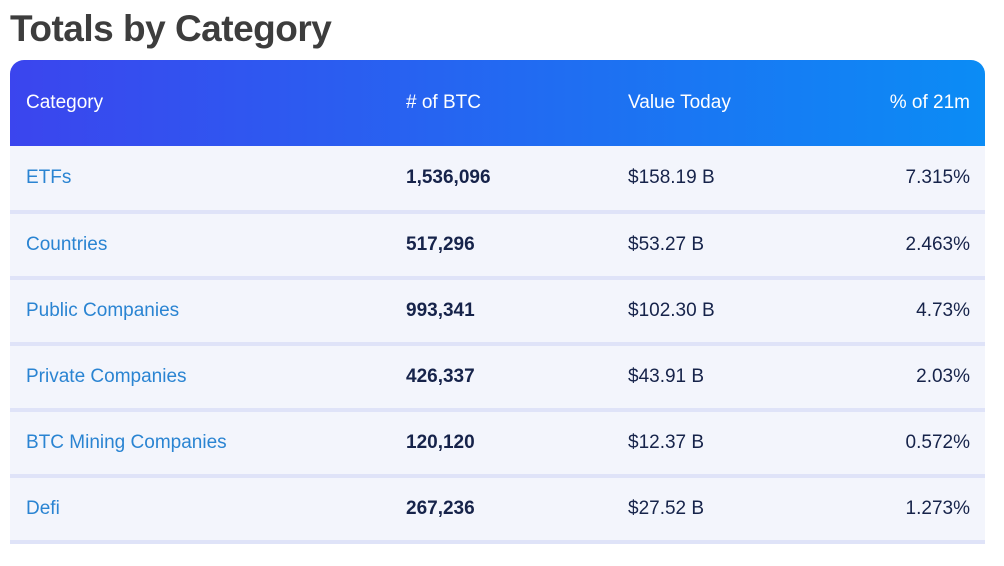 The image size is (1004, 566). I want to click on category-link-etfs: ETFs, so click(49, 177).